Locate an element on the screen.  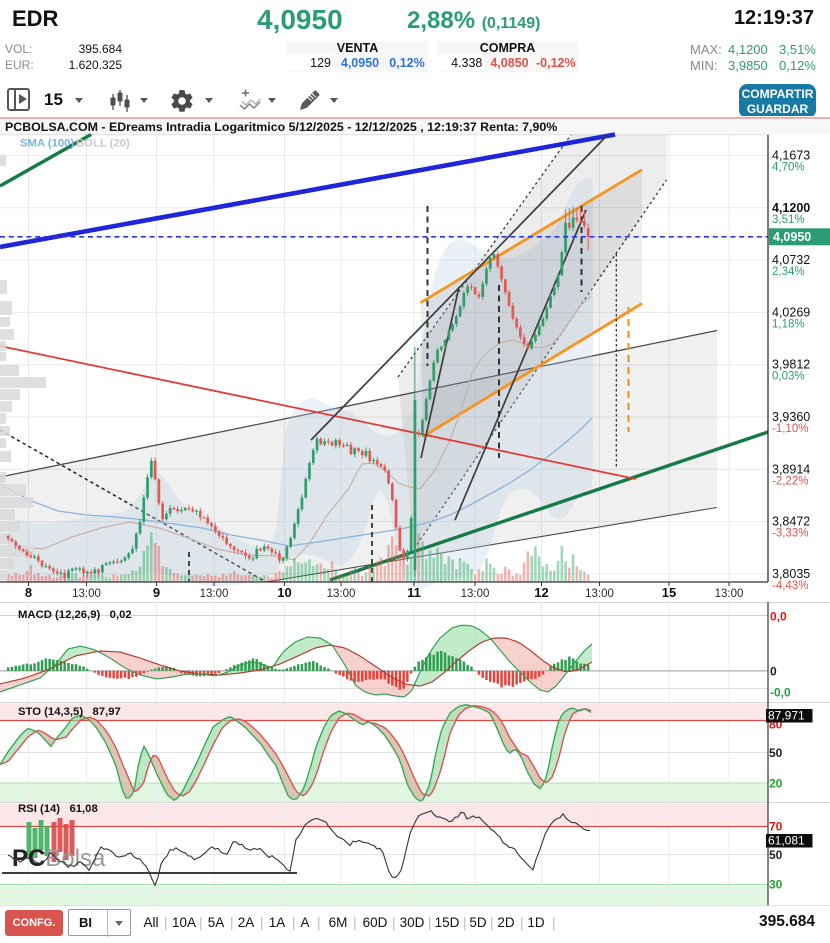
svg-text: 10 is located at coordinates (284, 592).